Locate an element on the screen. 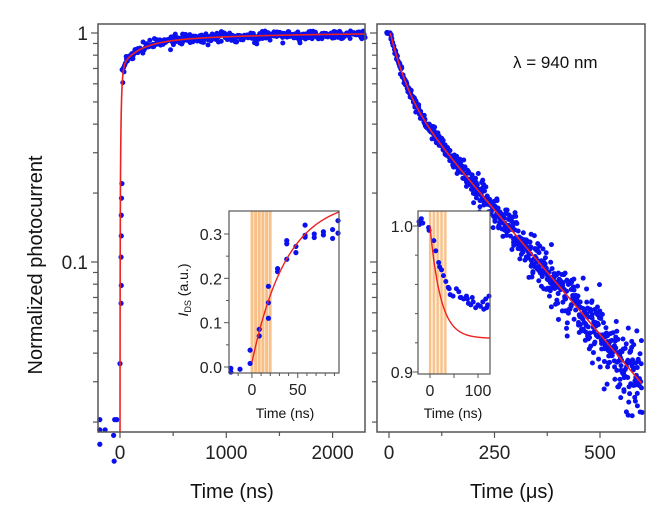 The width and height of the screenshot is (669, 518). left-inset-background is located at coordinates (284, 292).